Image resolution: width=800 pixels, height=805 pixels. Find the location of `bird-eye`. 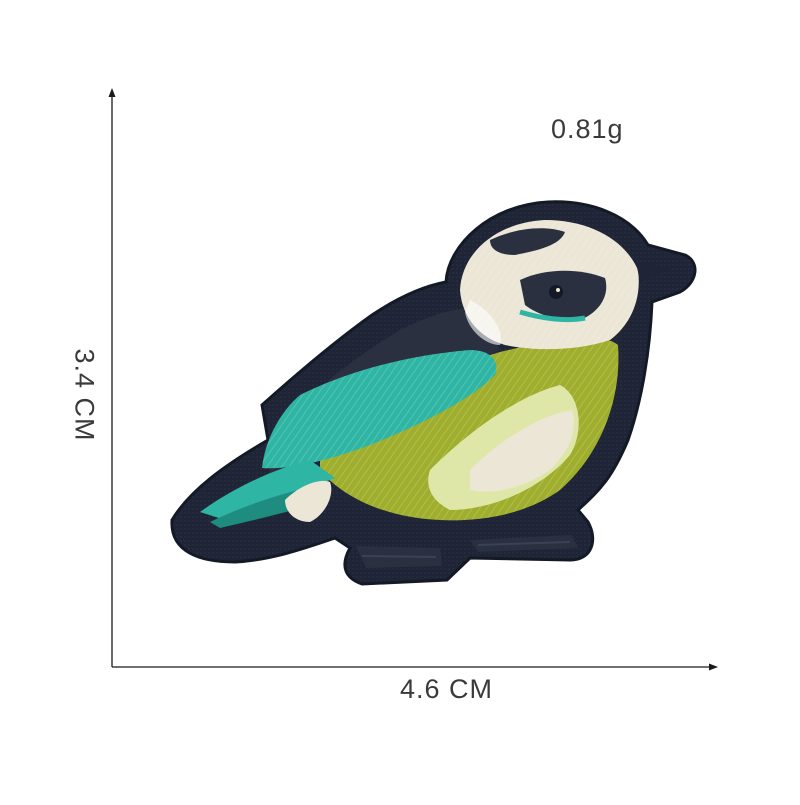

bird-eye is located at coordinates (556, 292).